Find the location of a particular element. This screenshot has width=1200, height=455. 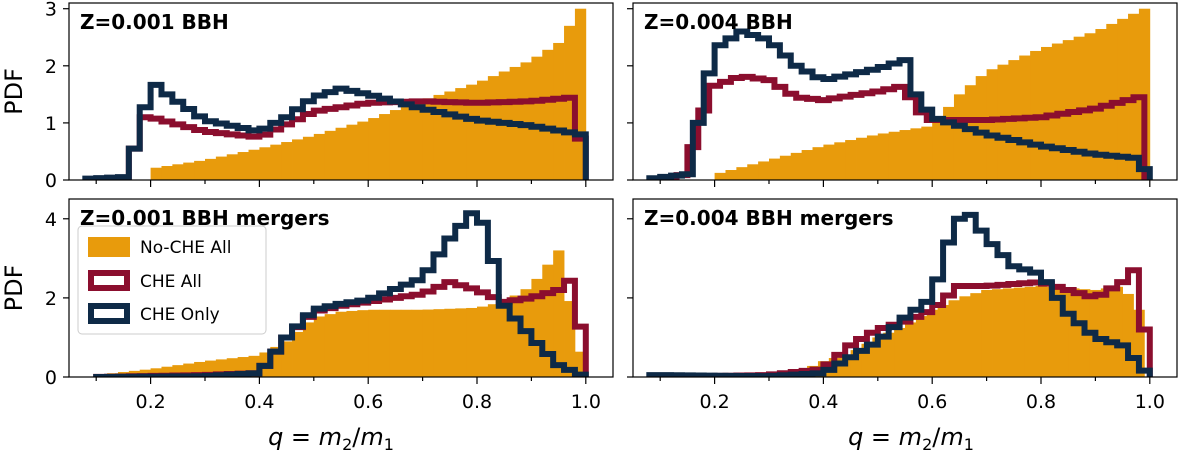

panel-xticks is located at coordinates (905, 183).